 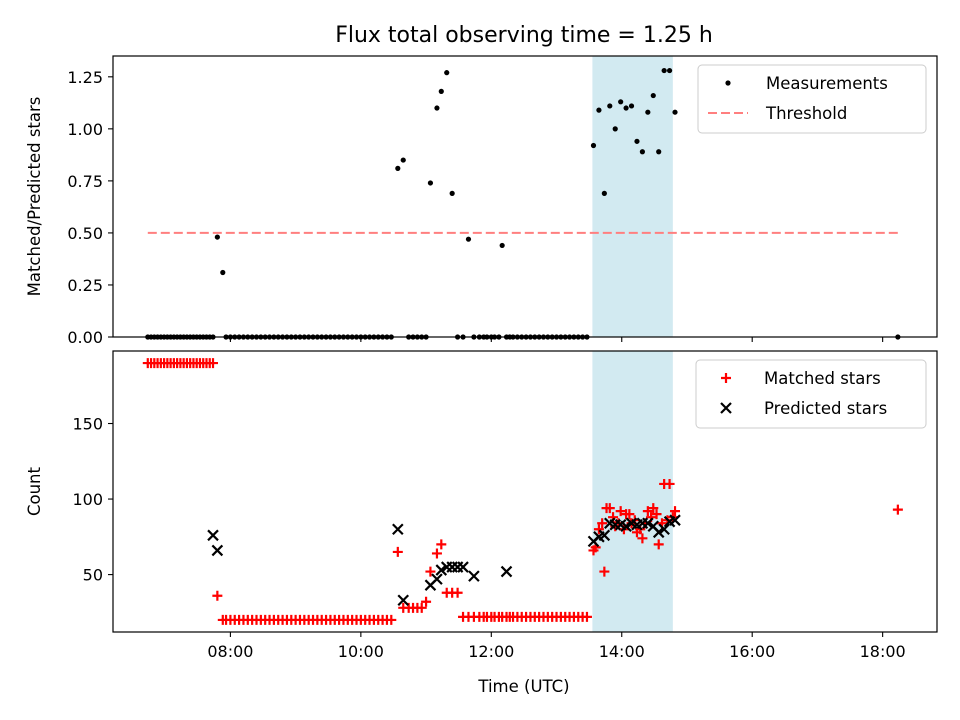 What do you see at coordinates (93, 575) in the screenshot?
I see `y-tick-label: 50` at bounding box center [93, 575].